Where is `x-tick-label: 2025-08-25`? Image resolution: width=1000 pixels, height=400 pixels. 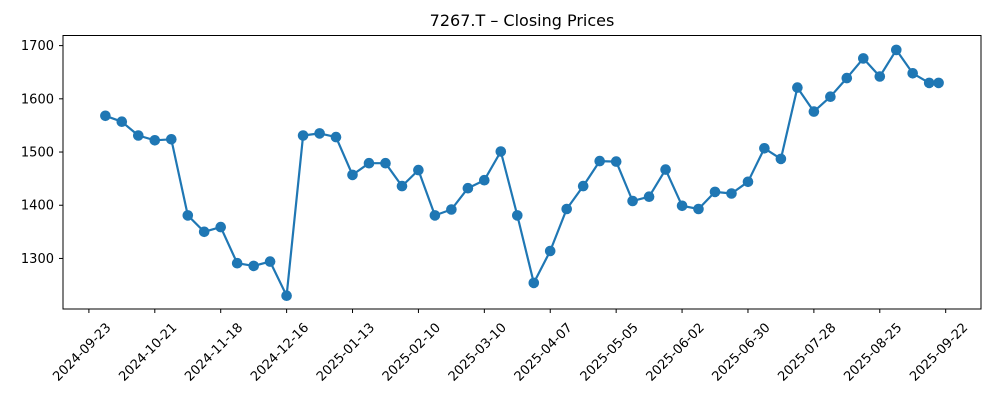 x-tick-label: 2025-08-25 is located at coordinates (873, 353).